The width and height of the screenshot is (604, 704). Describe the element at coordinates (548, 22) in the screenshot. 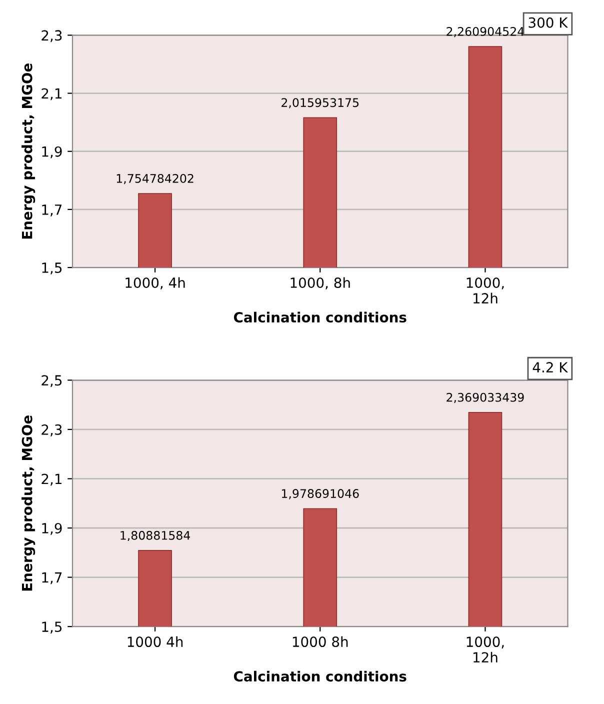

I see `text: 300 K` at that location.